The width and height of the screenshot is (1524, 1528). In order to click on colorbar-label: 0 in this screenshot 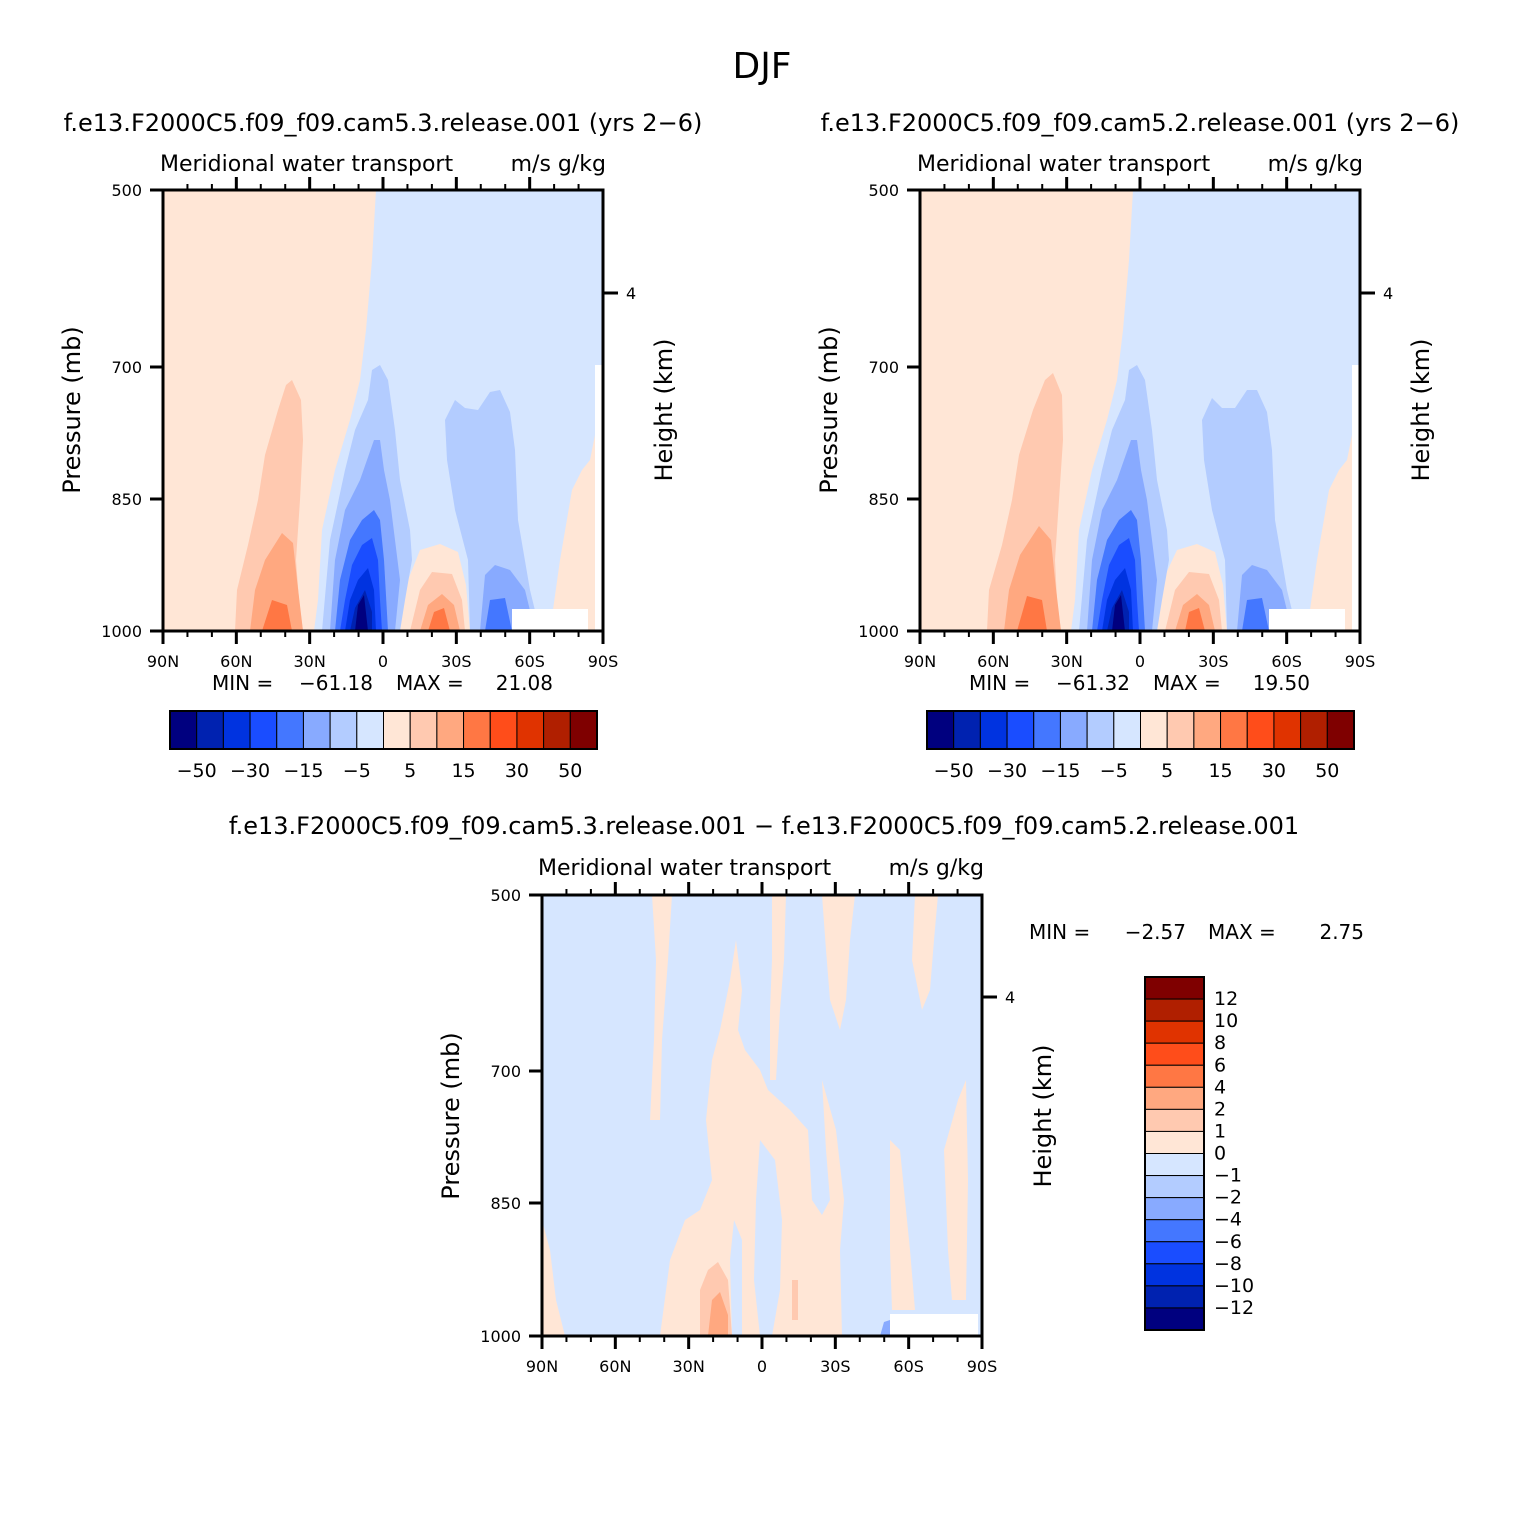, I will do `click(1220, 1154)`.